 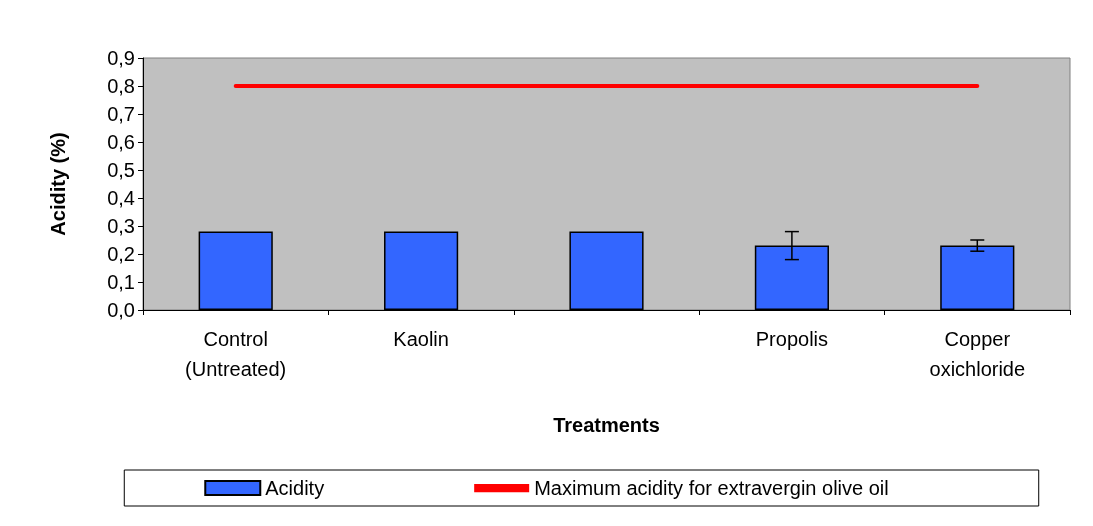 I want to click on y-tick-label: 0,4, so click(x=121, y=198).